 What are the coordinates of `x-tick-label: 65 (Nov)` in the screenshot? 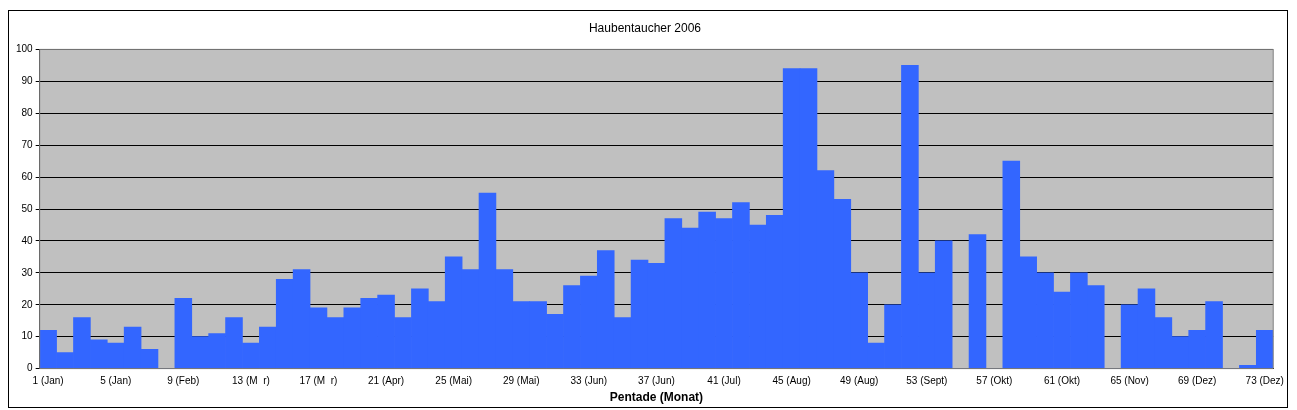 It's located at (1129, 381).